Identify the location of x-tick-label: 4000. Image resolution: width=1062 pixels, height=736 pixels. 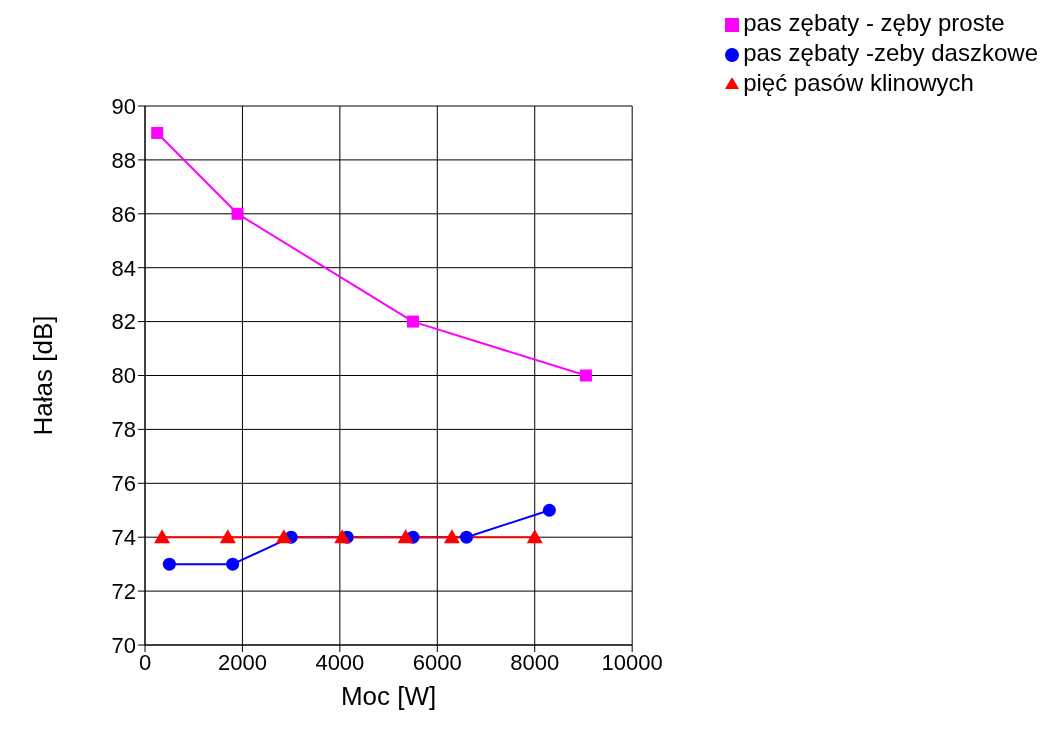
(340, 662).